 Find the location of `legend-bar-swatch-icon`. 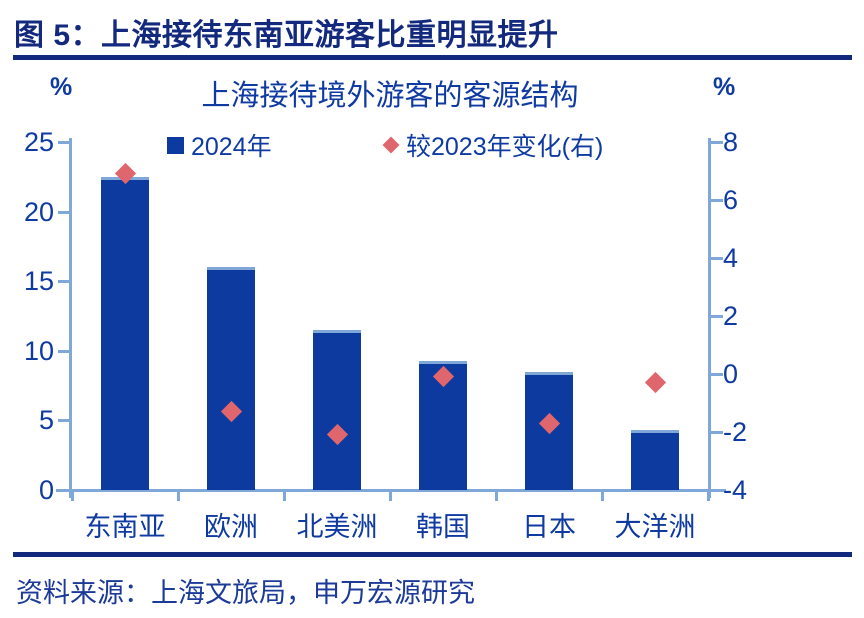

legend-bar-swatch-icon is located at coordinates (175, 145).